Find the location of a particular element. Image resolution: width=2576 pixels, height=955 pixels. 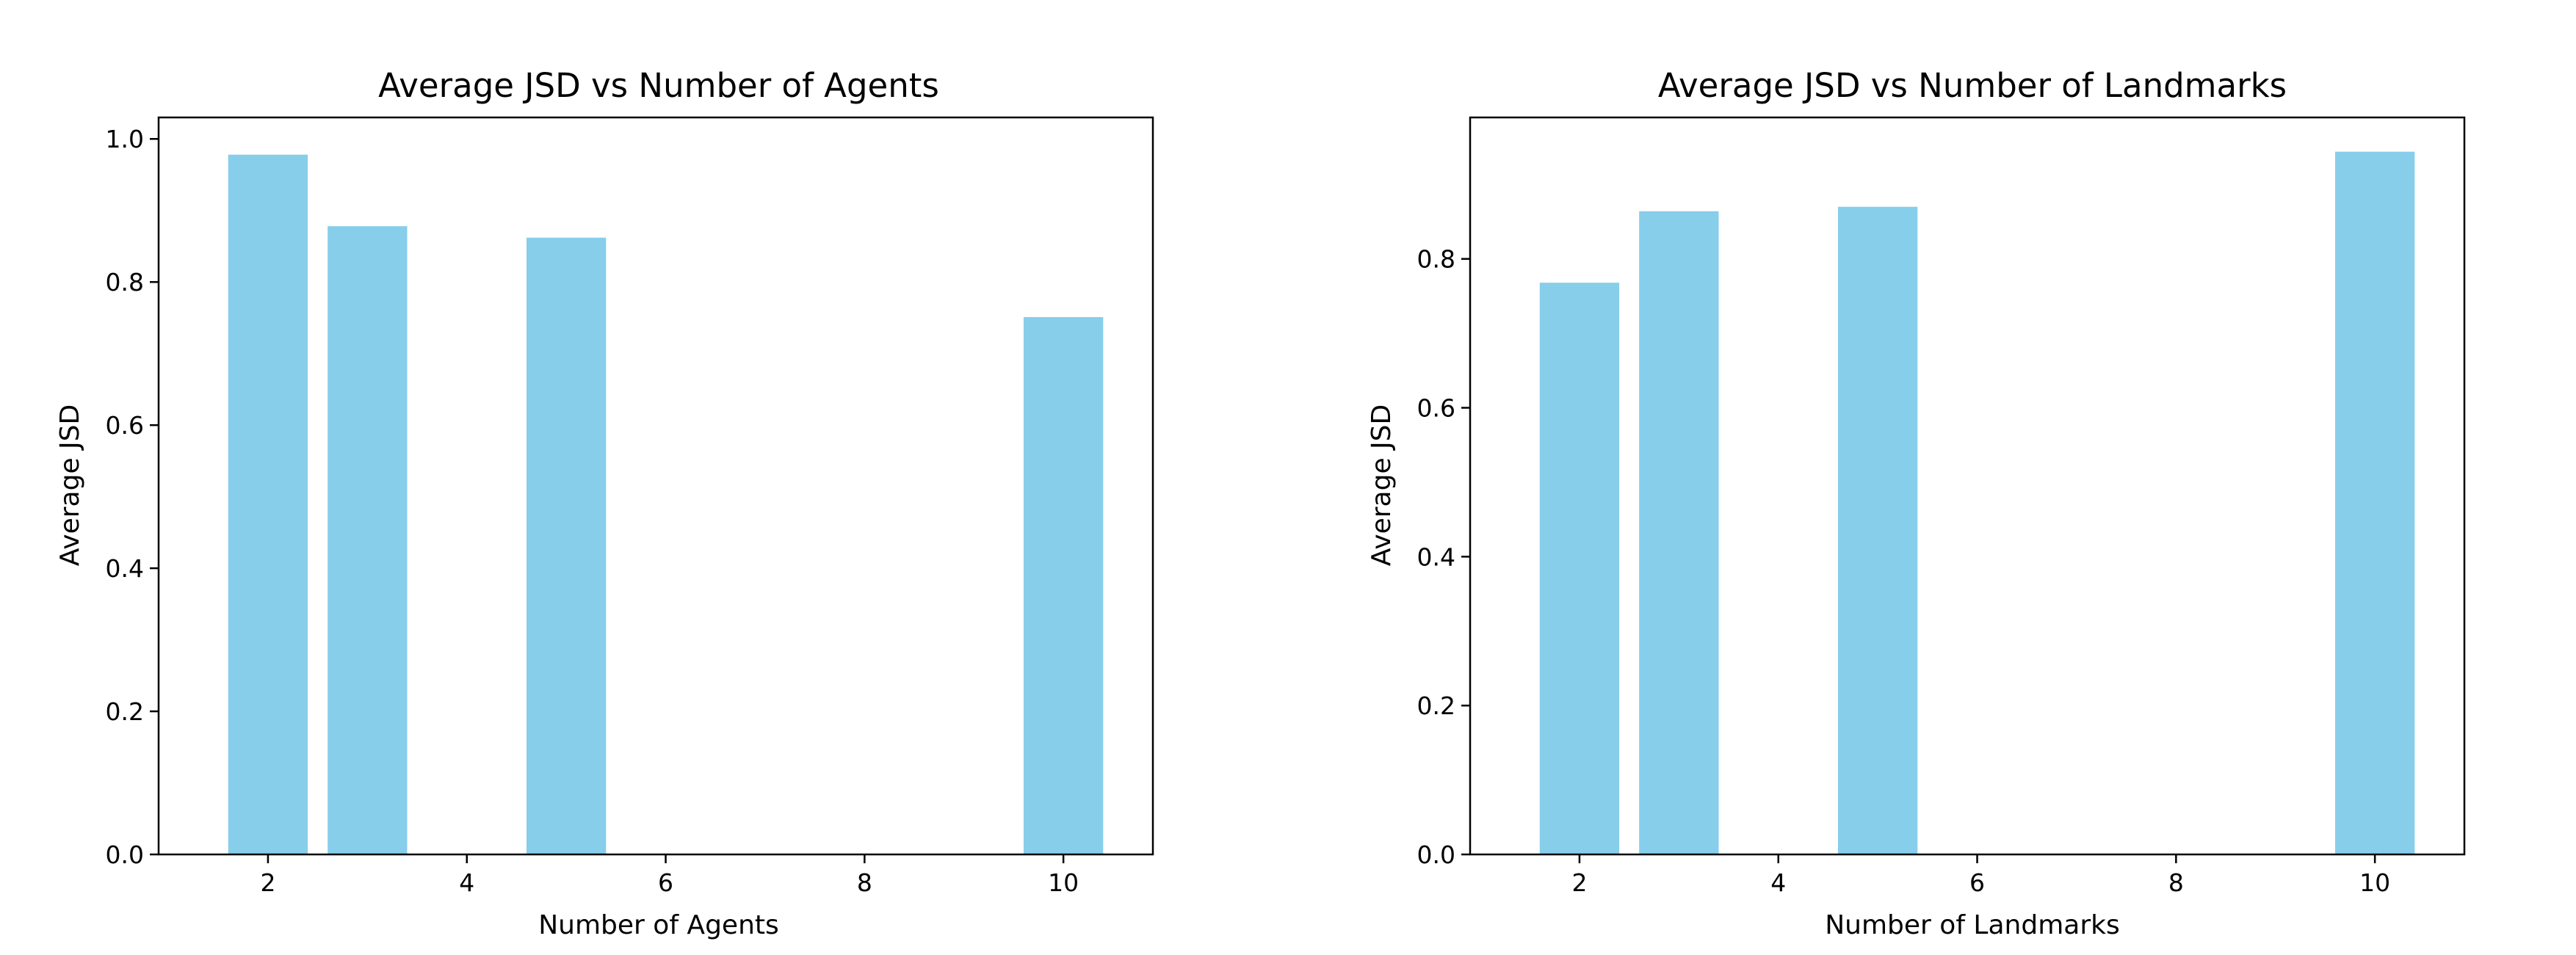

chart-title: Average JSD vs Number of Landmarks is located at coordinates (1972, 85).